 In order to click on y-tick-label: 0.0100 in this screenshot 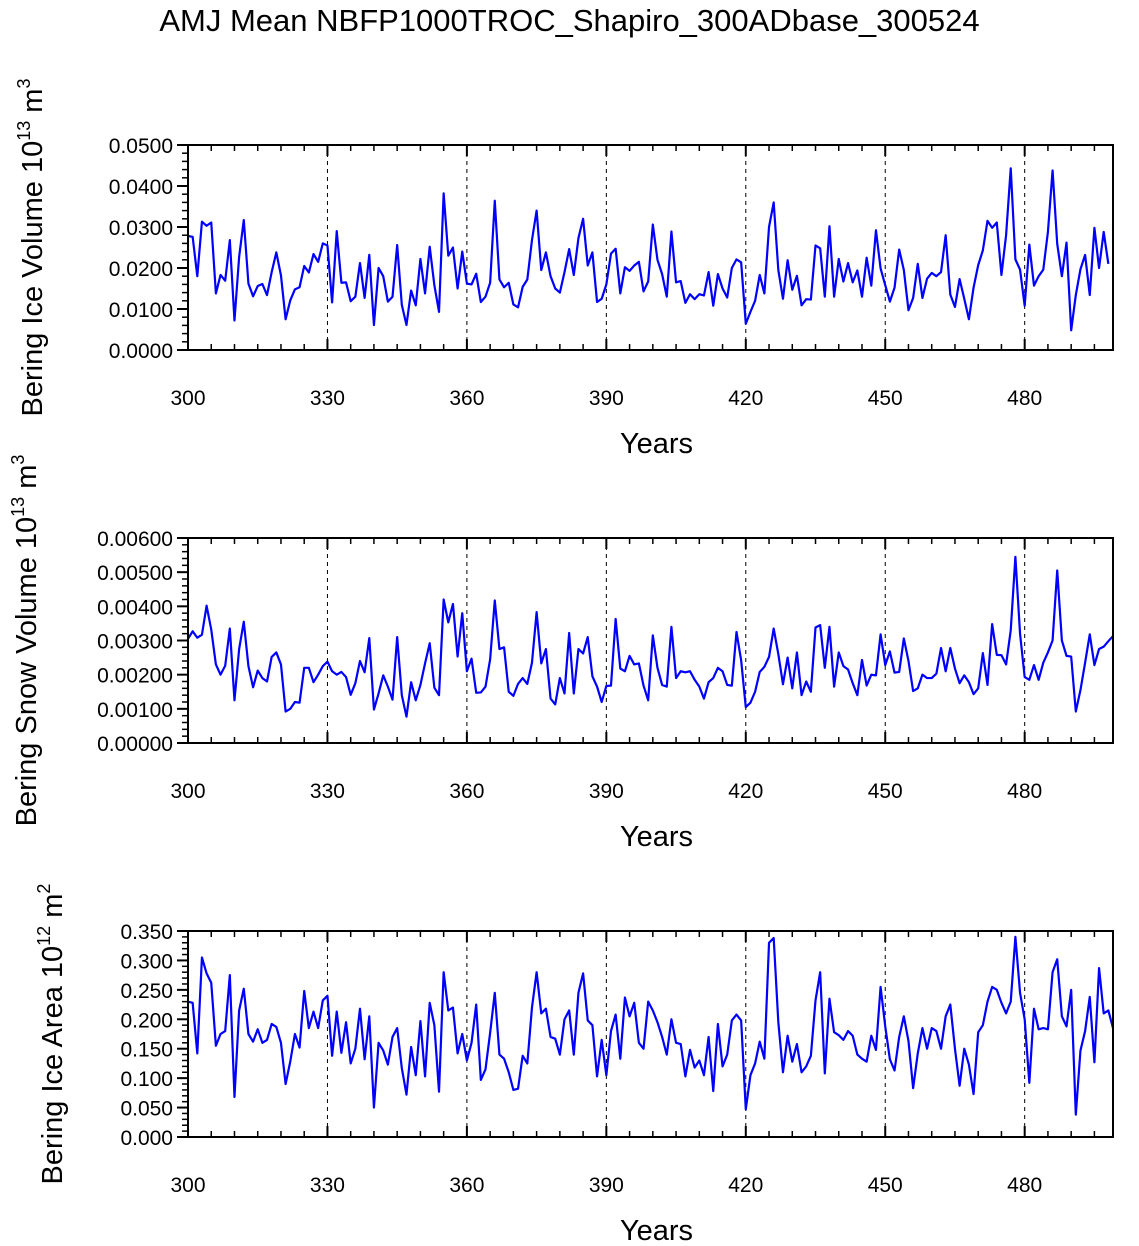, I will do `click(141, 310)`.